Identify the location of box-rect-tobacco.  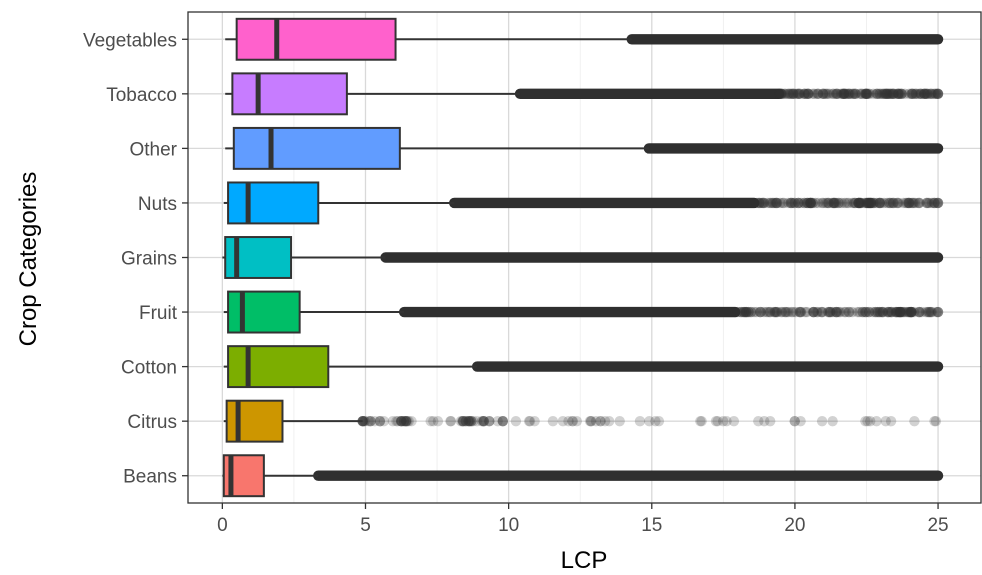
(289, 94).